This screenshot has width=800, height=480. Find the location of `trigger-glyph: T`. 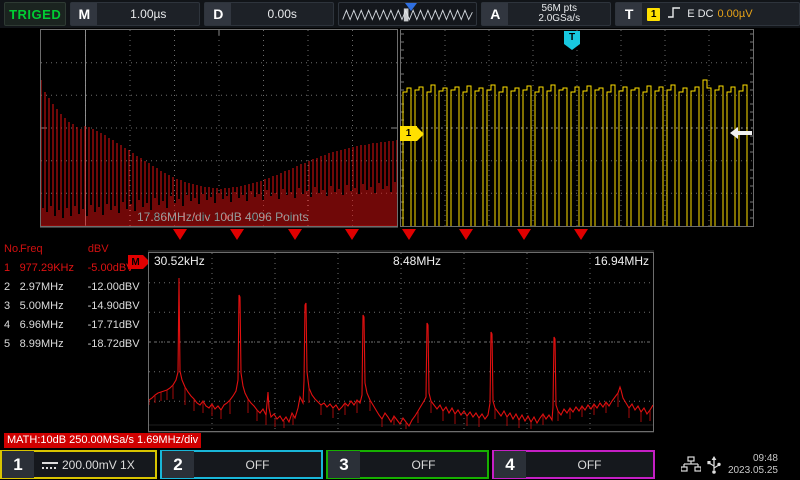

trigger-glyph: T is located at coordinates (629, 14).